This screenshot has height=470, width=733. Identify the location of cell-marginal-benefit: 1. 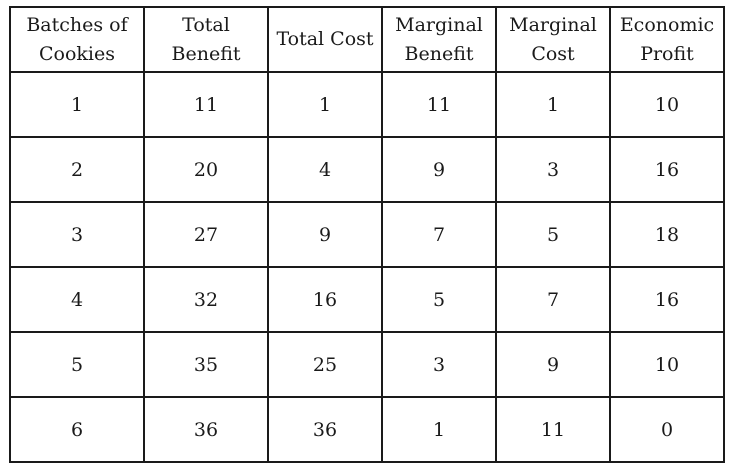
(439, 429).